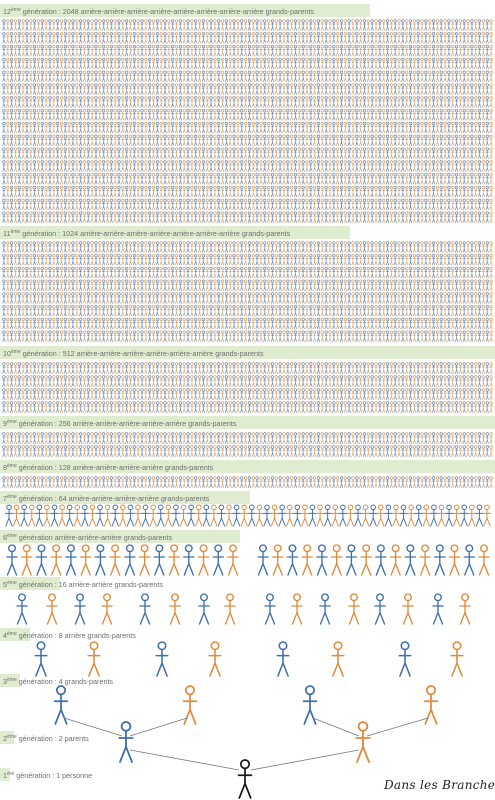 The height and width of the screenshot is (800, 495). Describe the element at coordinates (11, 774) in the screenshot. I see `gen-1-suffix: ère` at that location.